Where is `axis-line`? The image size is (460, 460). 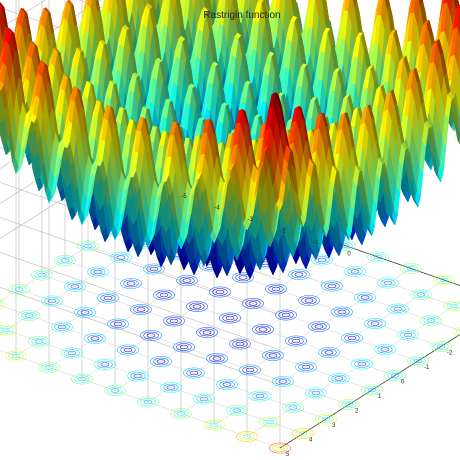 axis-line is located at coordinates (369, 391).